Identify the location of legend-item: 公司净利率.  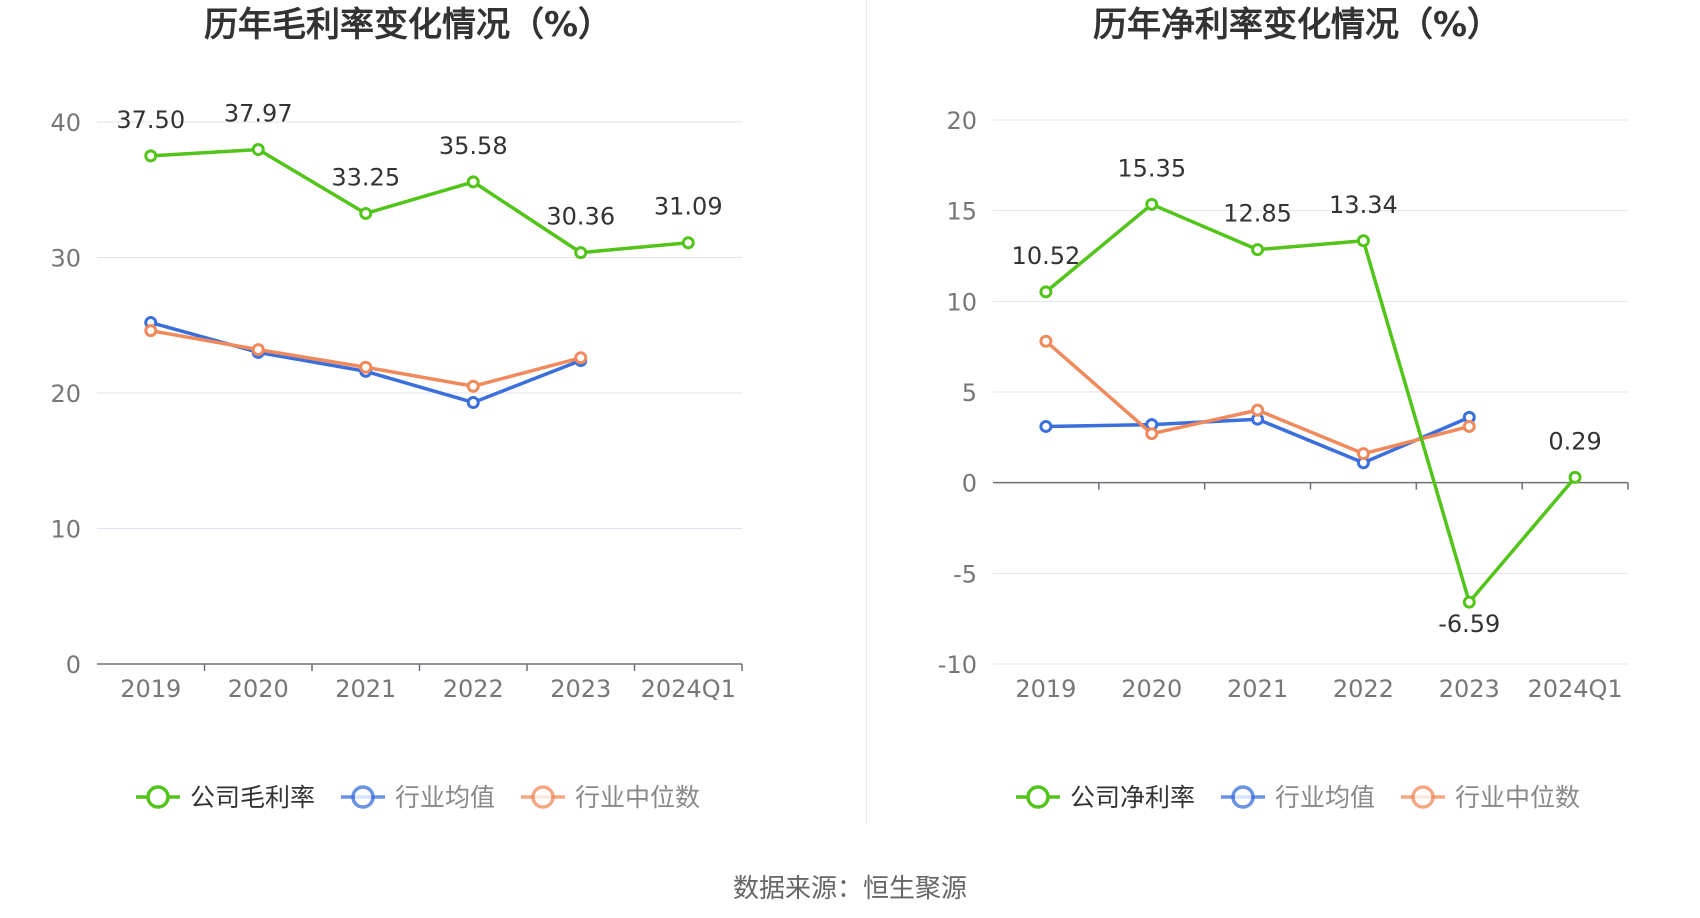
(1105, 797).